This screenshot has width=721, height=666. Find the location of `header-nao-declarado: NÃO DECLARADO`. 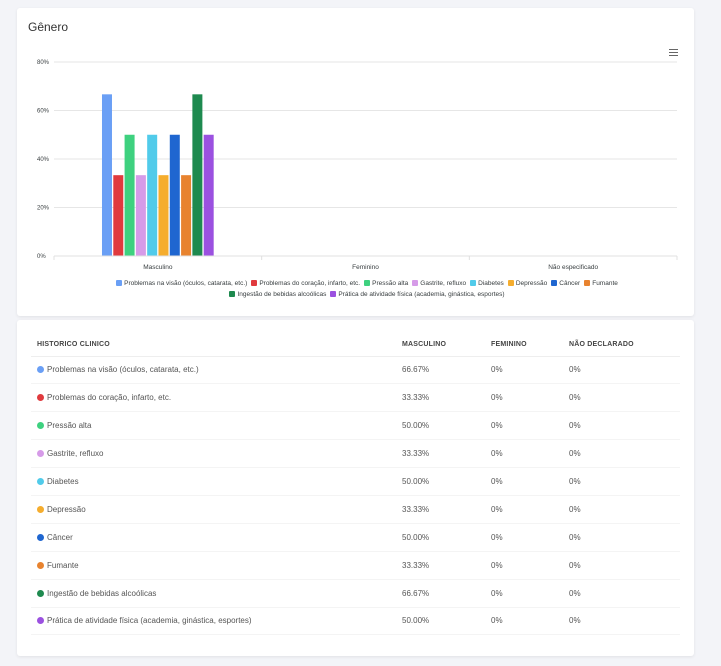

header-nao-declarado: NÃO DECLARADO is located at coordinates (624, 345).